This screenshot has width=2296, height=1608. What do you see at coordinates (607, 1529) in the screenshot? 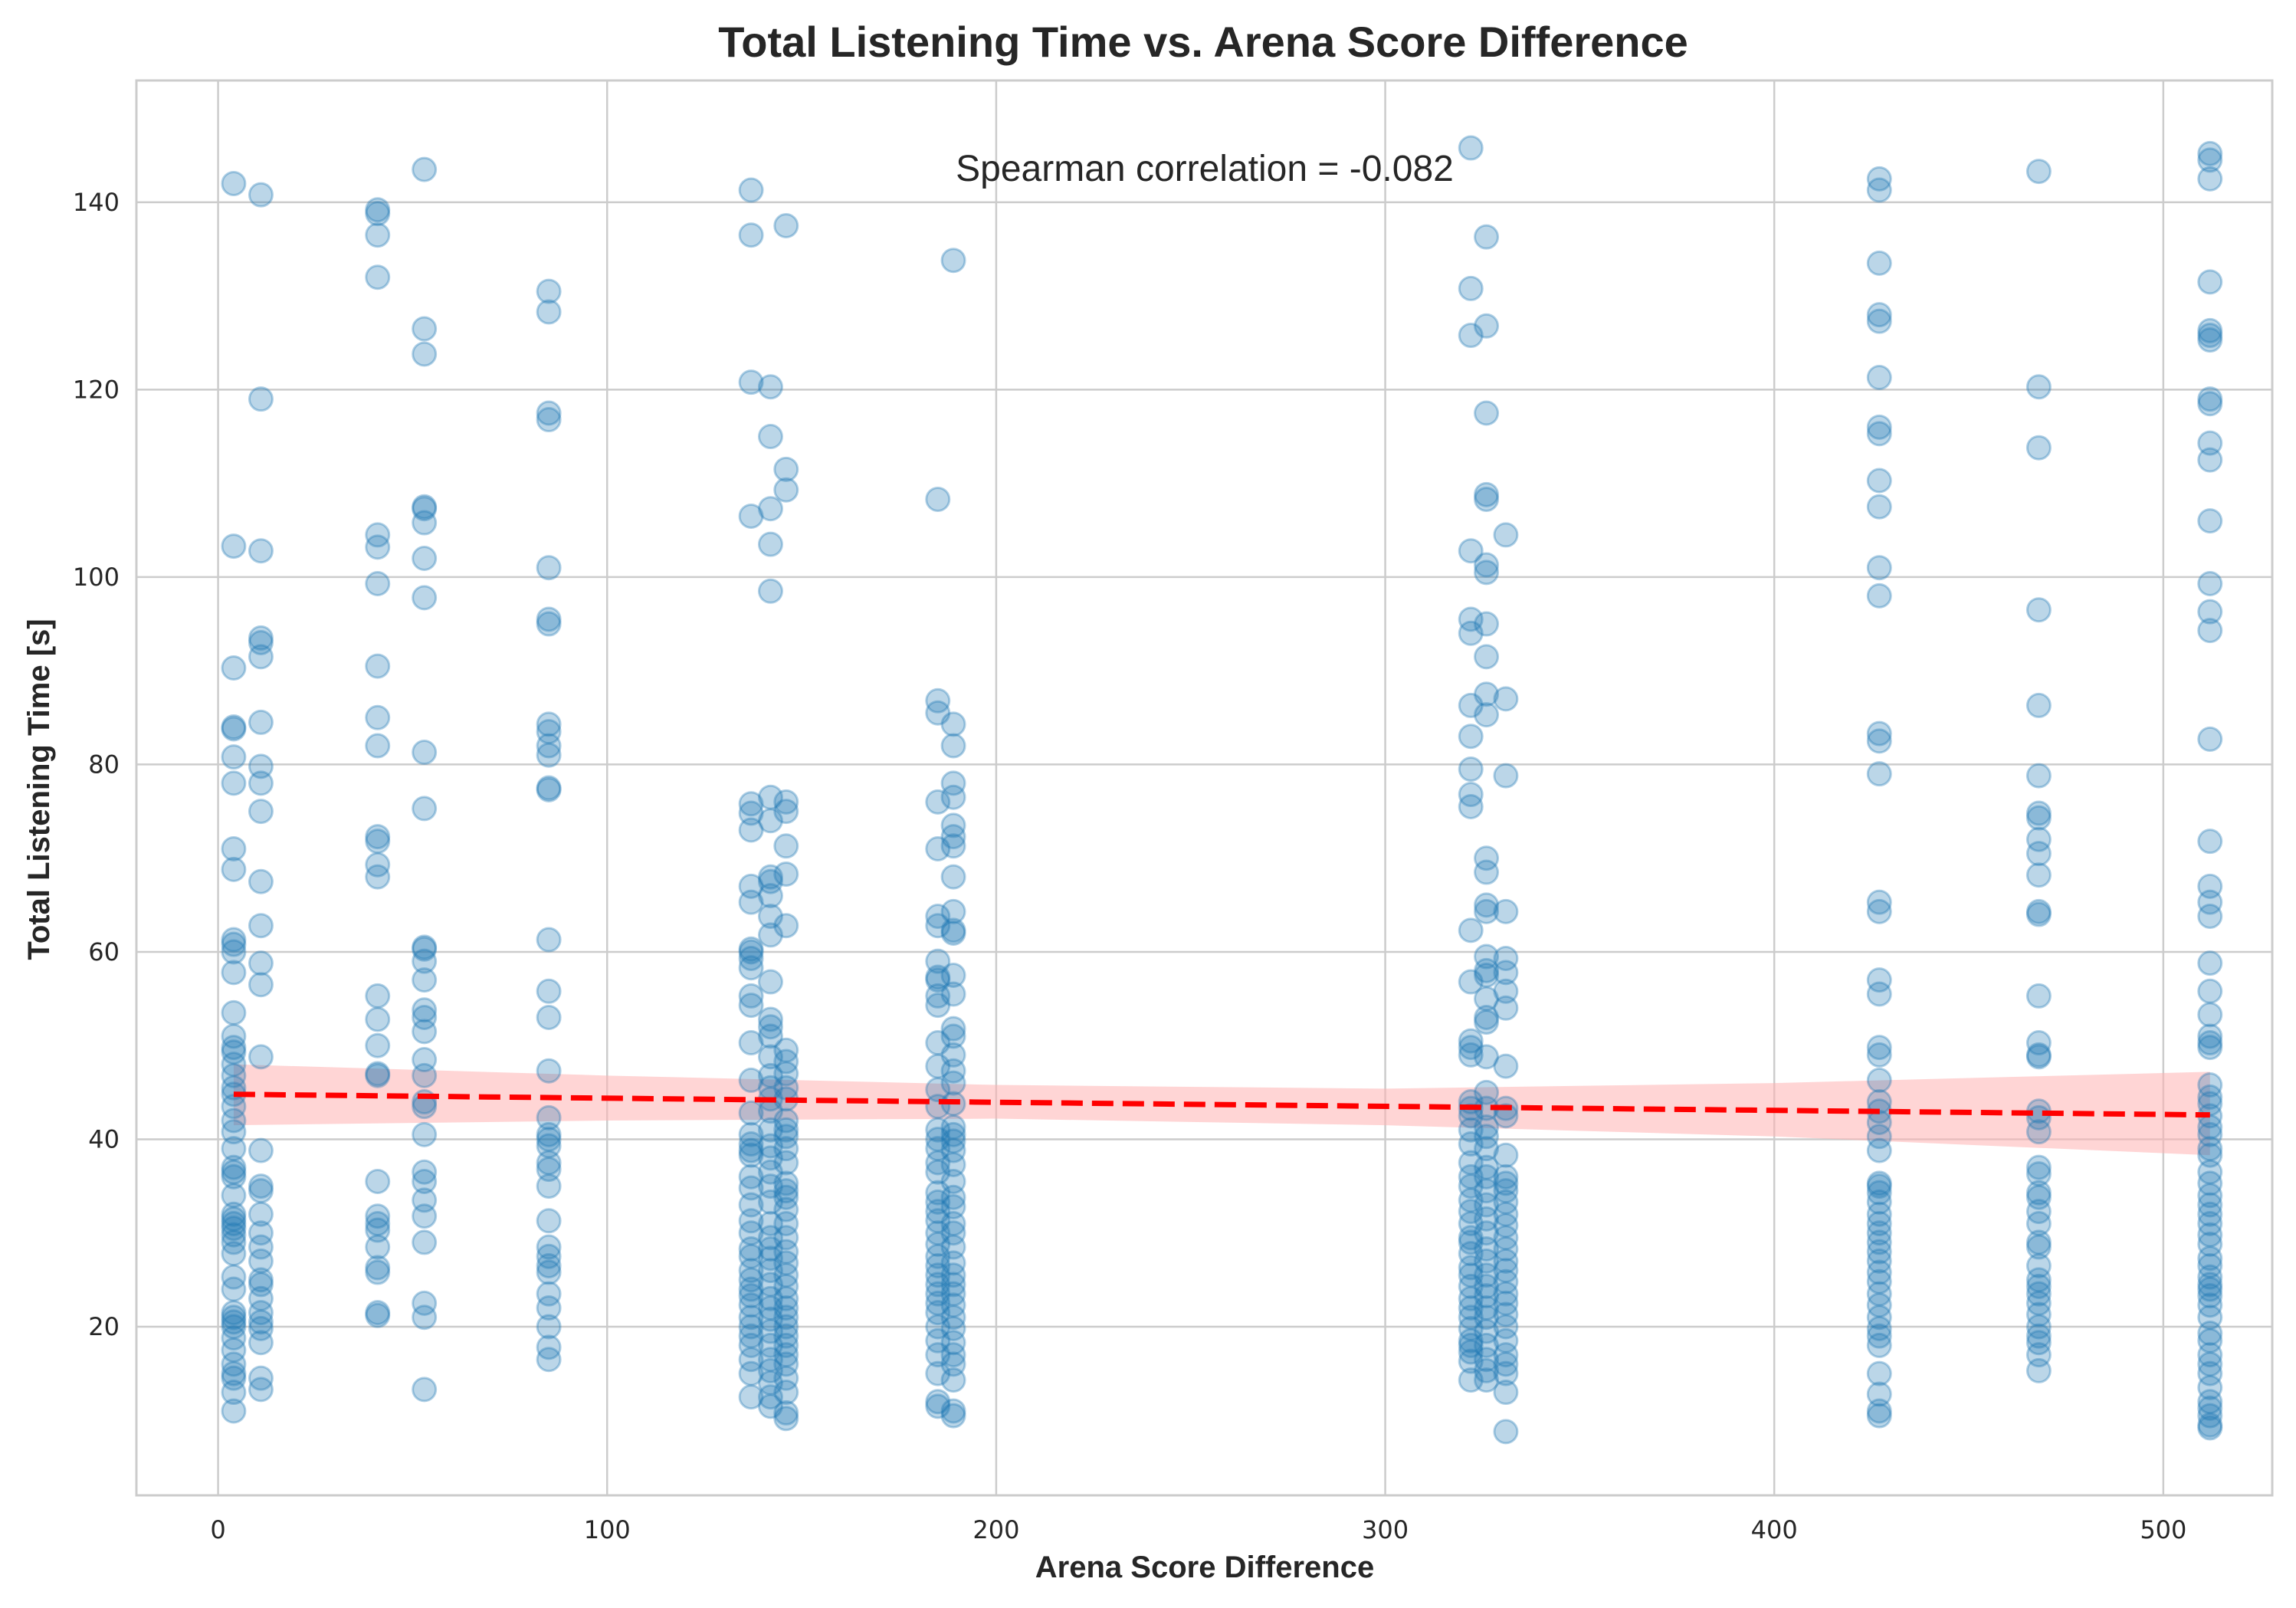
I see `x-tick-label: 100` at bounding box center [607, 1529].